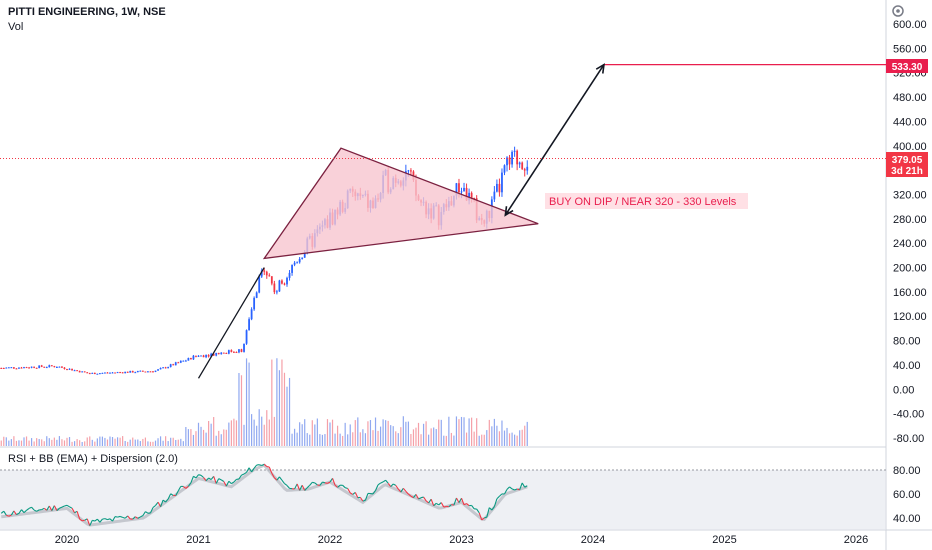 The height and width of the screenshot is (550, 932). What do you see at coordinates (908, 415) in the screenshot?
I see `price-tick-label: -40.00` at bounding box center [908, 415].